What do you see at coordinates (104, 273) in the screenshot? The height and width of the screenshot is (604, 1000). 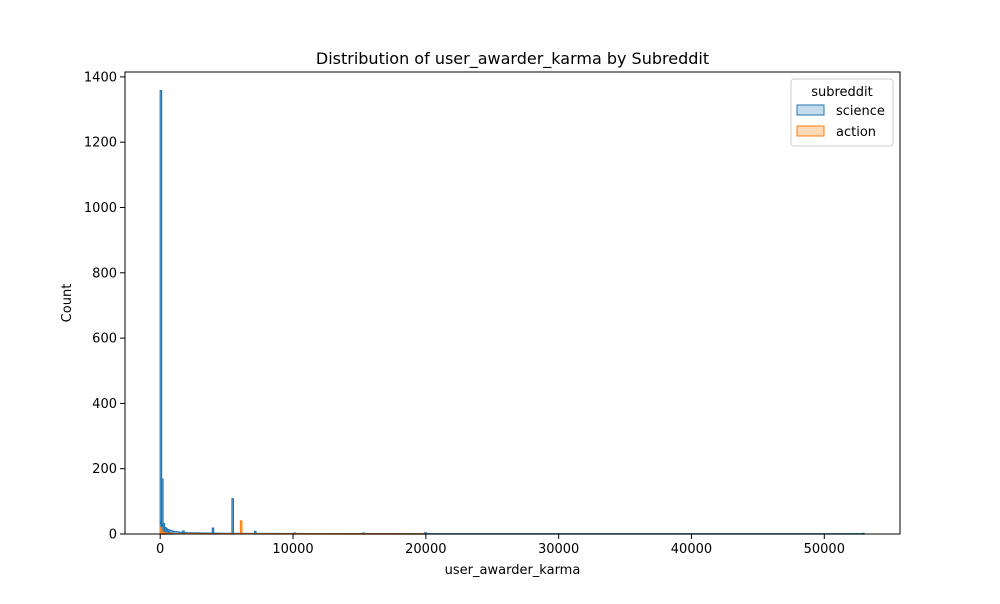 I see `y-tick-label-4: 800` at bounding box center [104, 273].